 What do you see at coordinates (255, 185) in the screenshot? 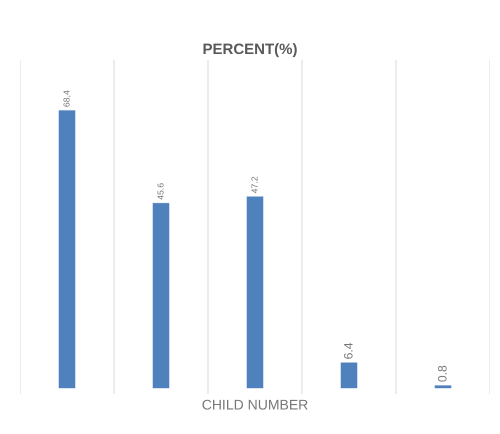
I see `data-label: 47.2` at bounding box center [255, 185].